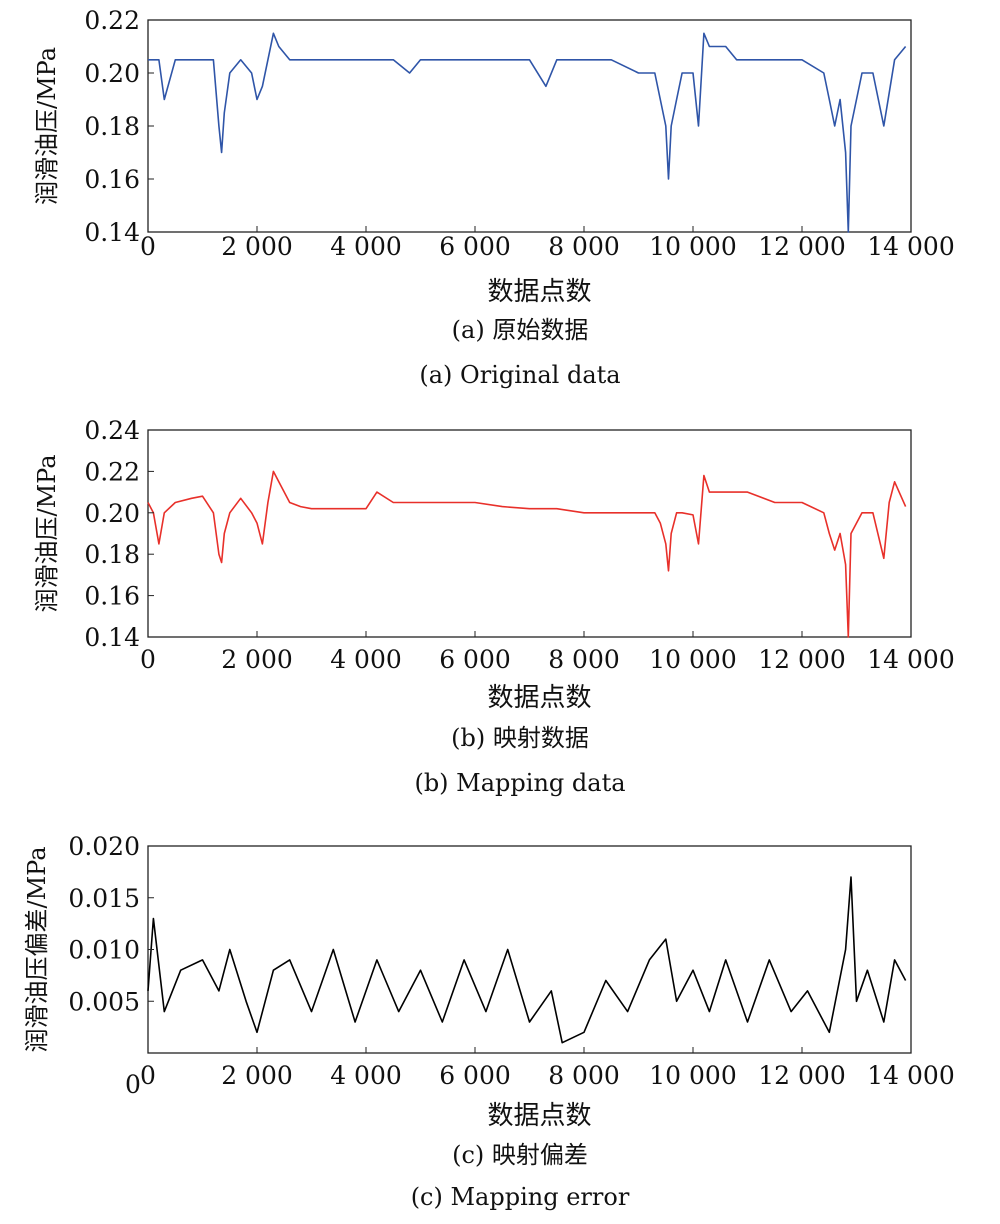 The image size is (1000, 1224). Describe the element at coordinates (112, 430) in the screenshot. I see `y-tick-label: 0.24` at that location.